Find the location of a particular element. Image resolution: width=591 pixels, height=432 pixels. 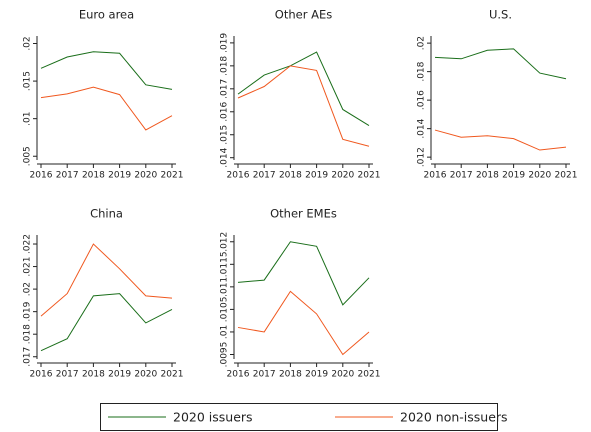

y-tick-label: .0095 is located at coordinates (225, 355).